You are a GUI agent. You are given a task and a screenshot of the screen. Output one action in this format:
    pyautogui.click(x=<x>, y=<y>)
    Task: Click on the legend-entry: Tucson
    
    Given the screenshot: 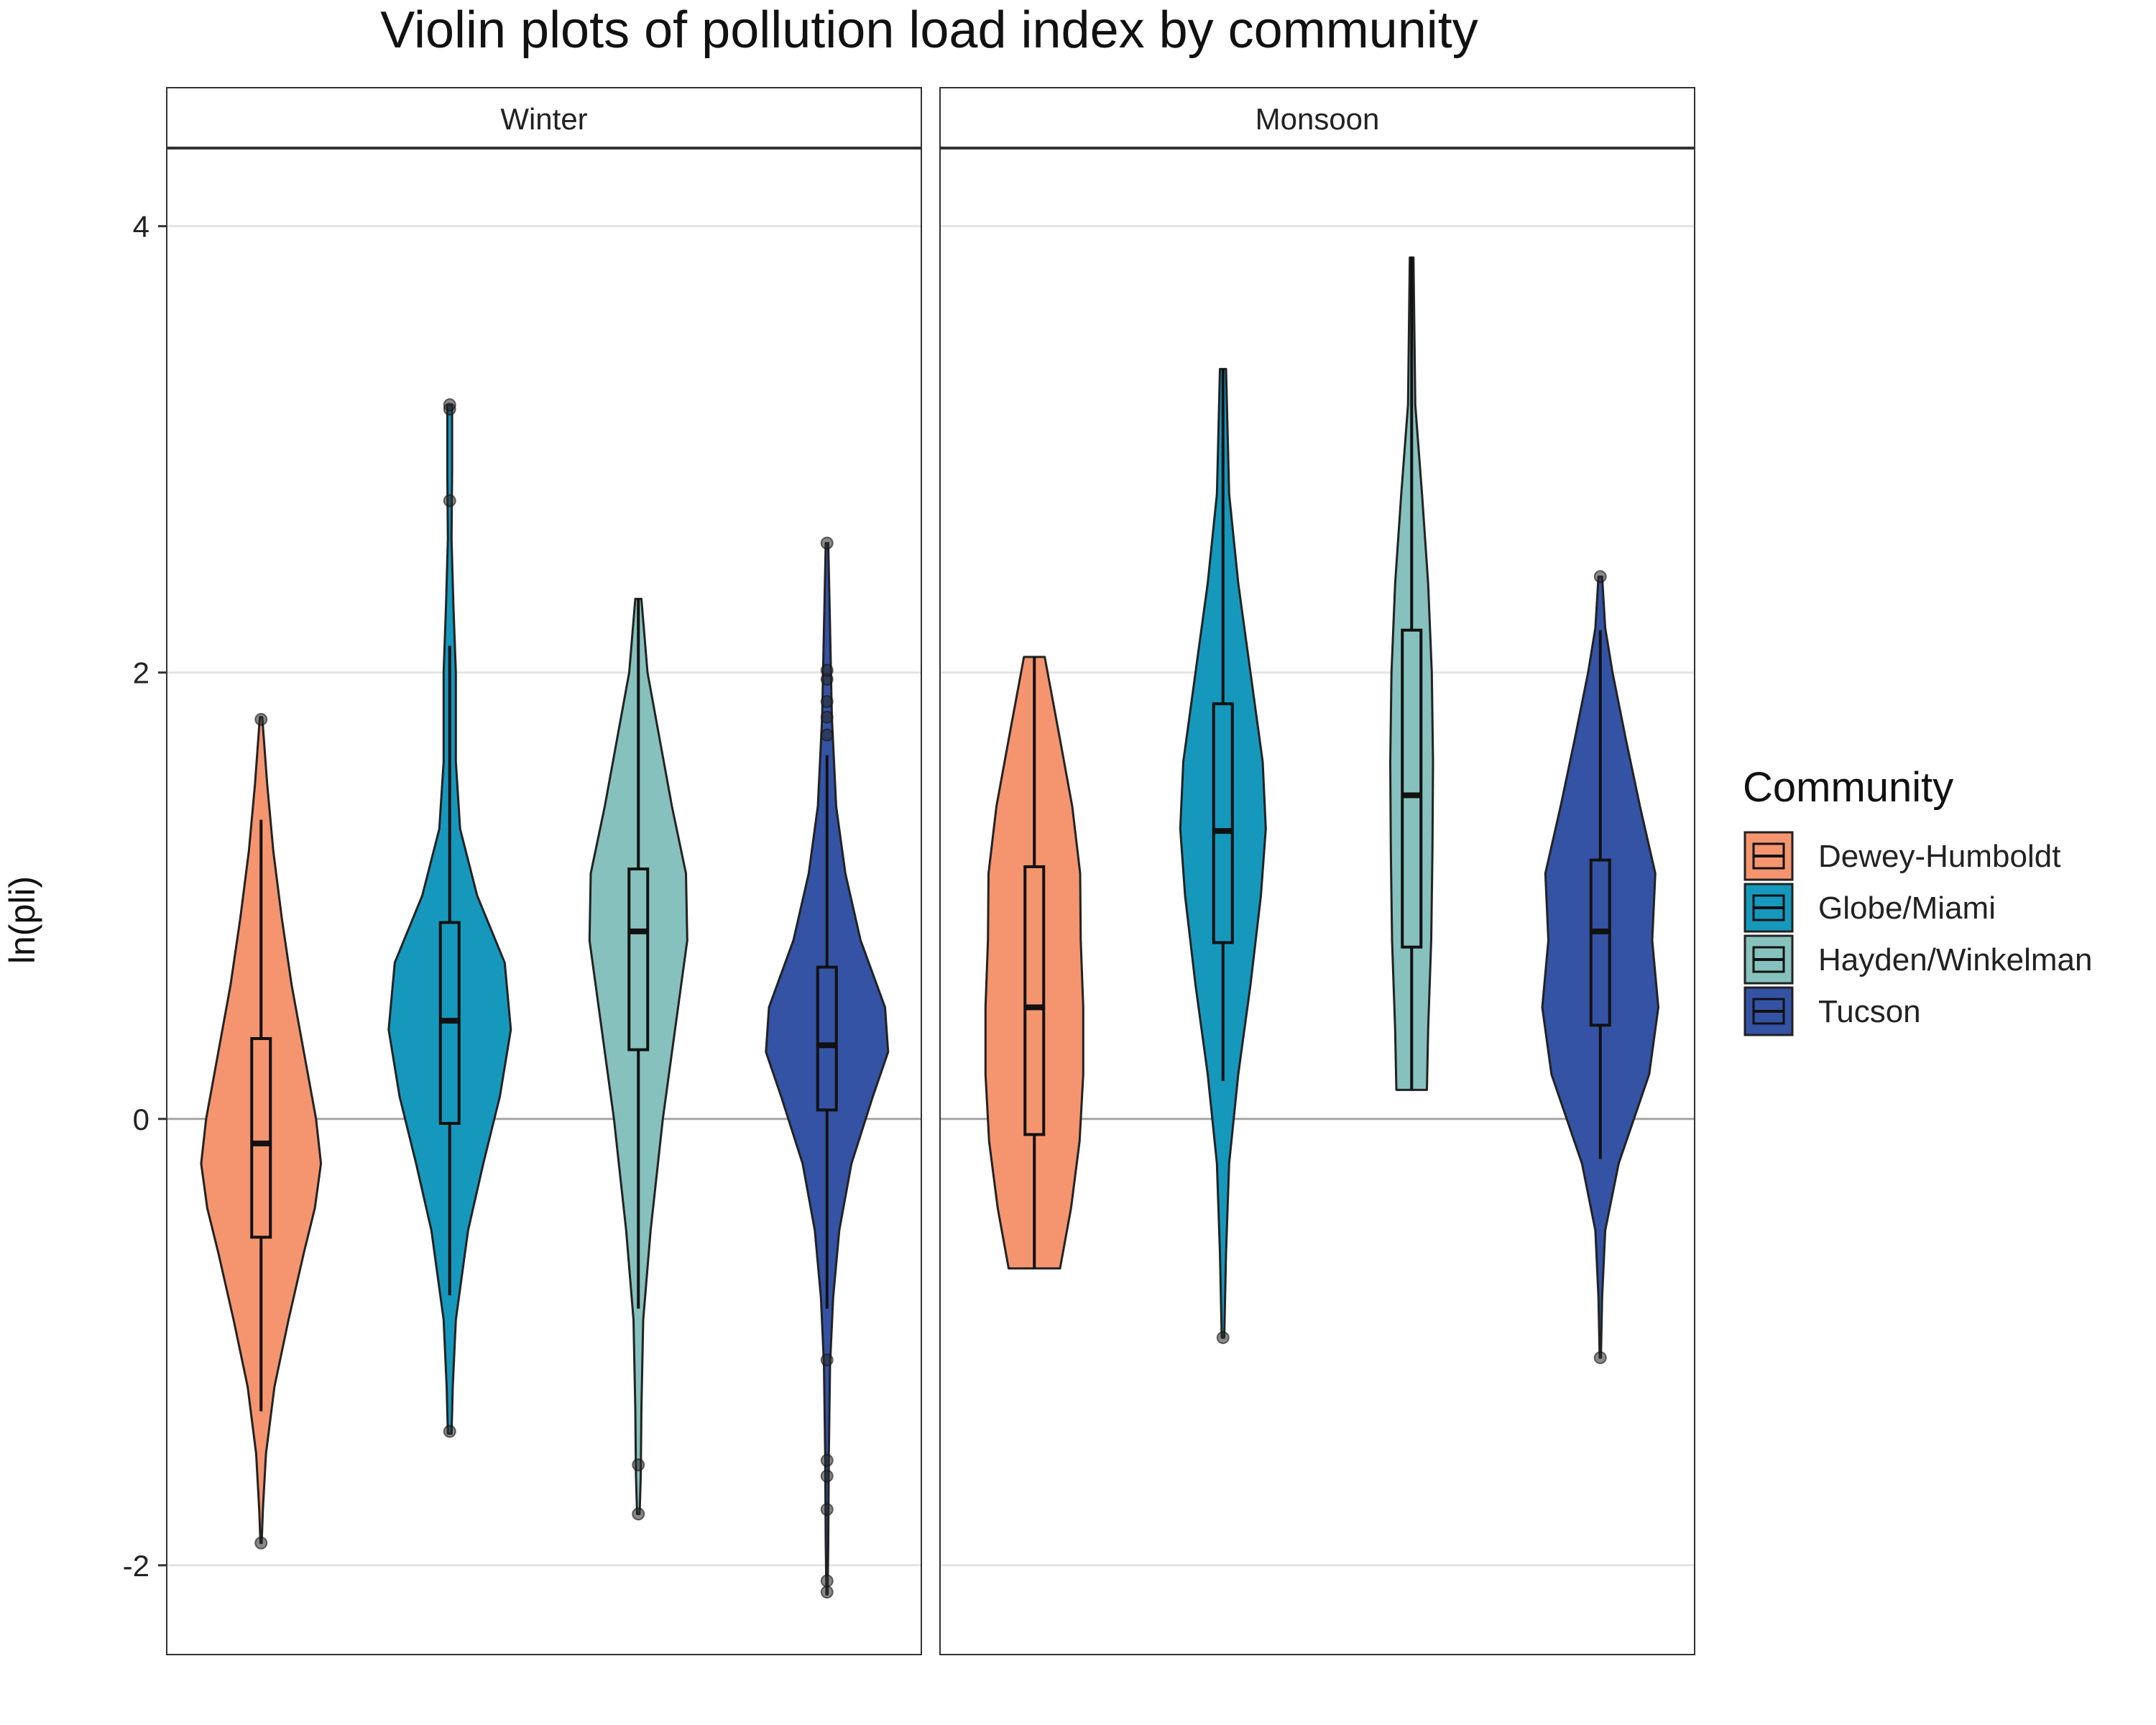 What is the action you would take?
    pyautogui.click(x=1832, y=1011)
    